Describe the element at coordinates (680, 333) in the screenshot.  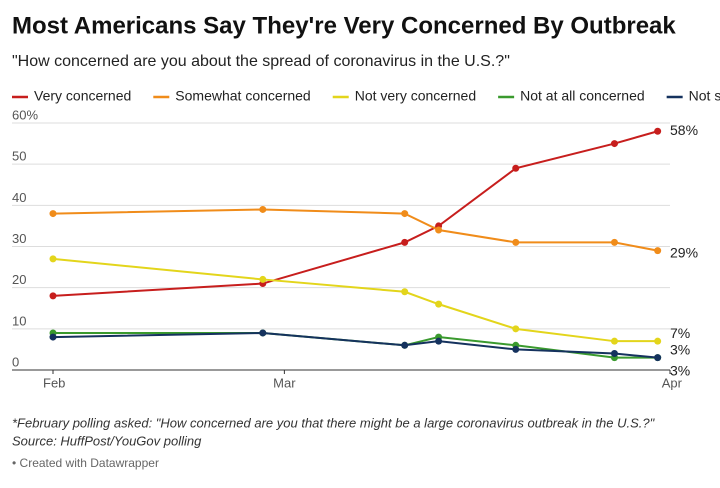
I see `end-label: 7%` at that location.